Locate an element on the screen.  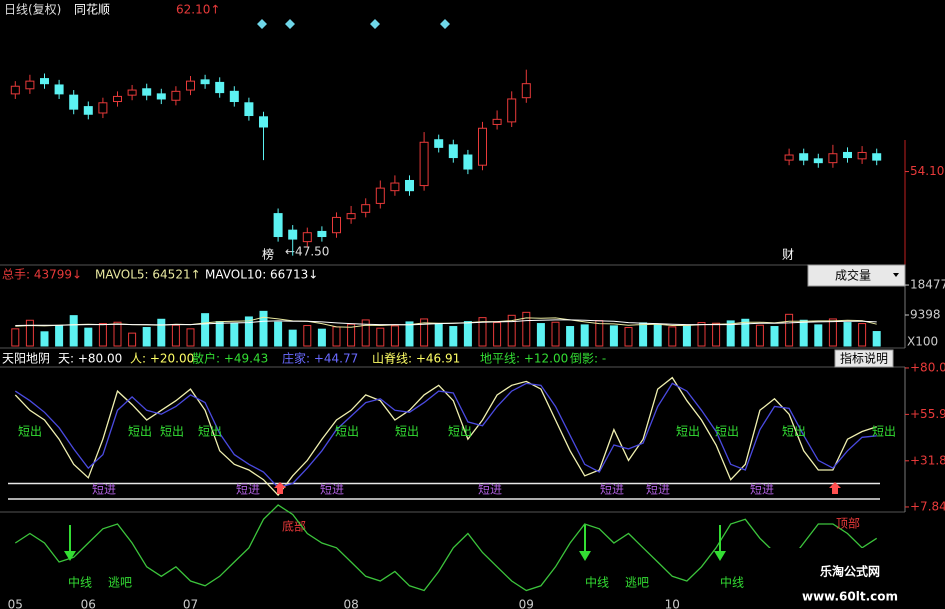
dropdown-arrow is located at coordinates (896, 275).